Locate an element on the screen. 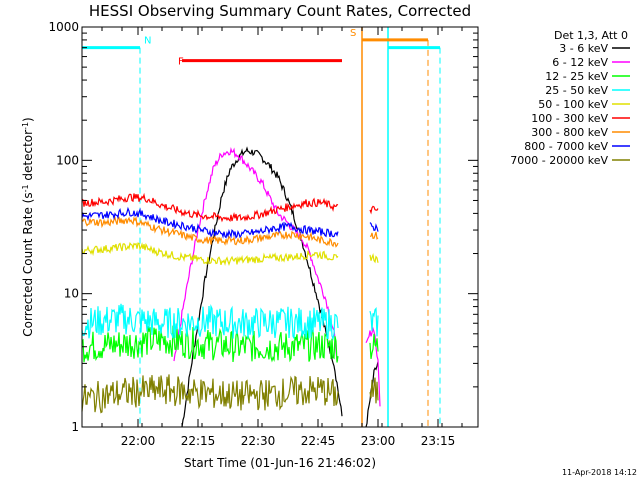 This screenshot has width=640, height=480. footer-timestamp: 11-Apr-2018 14:12 is located at coordinates (599, 472).